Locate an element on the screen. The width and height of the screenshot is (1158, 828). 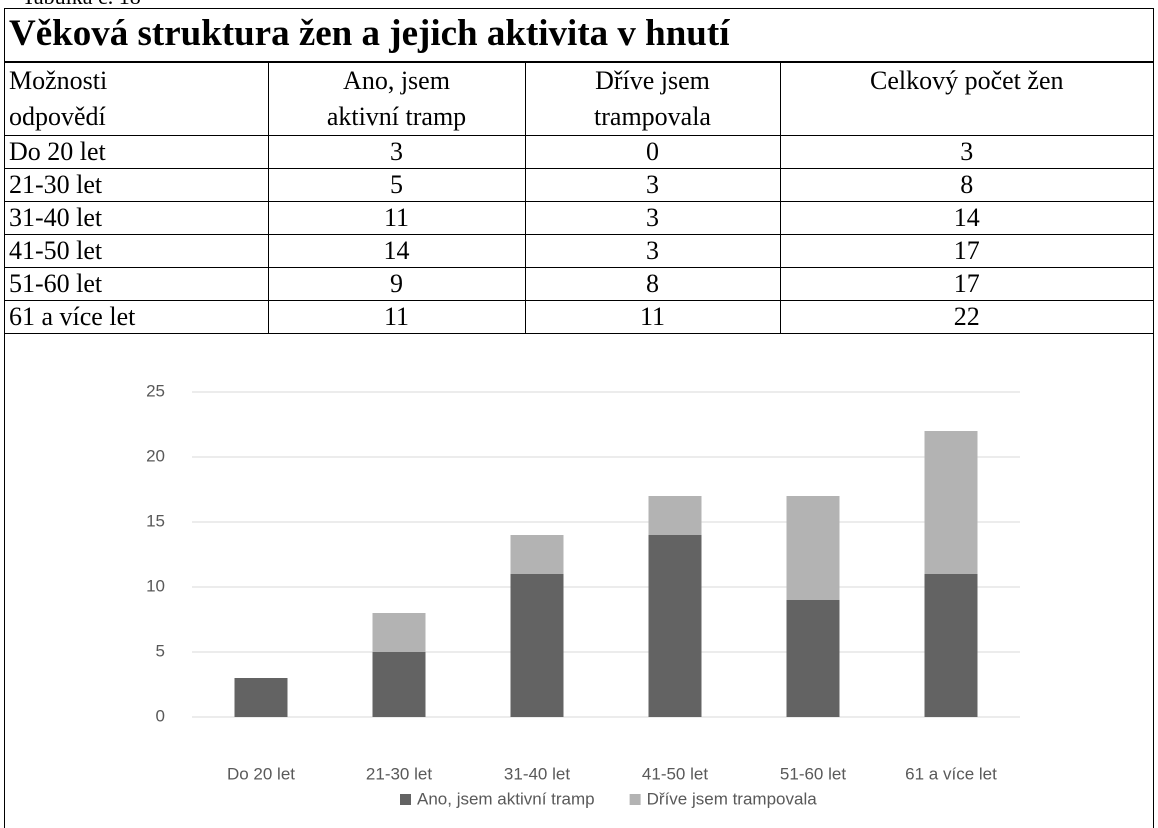
table-row: 21-30 let 5 3 8 is located at coordinates (579, 185).